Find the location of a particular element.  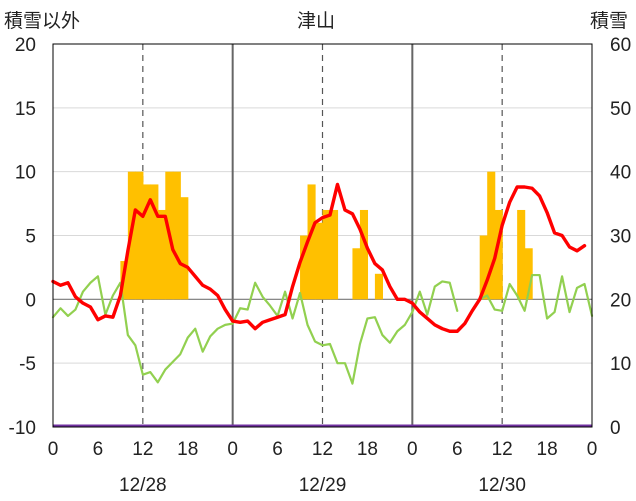

left-tick-label: 0 is located at coordinates (30, 300).